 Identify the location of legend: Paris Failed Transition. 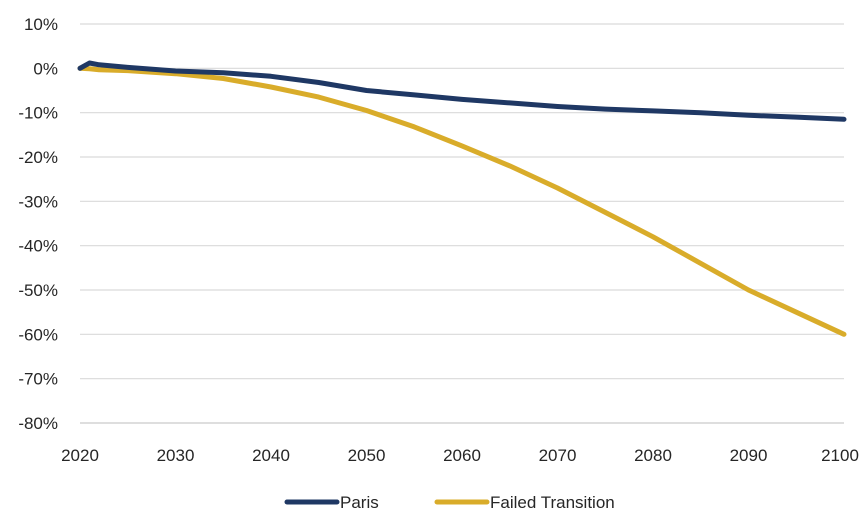
(449, 502).